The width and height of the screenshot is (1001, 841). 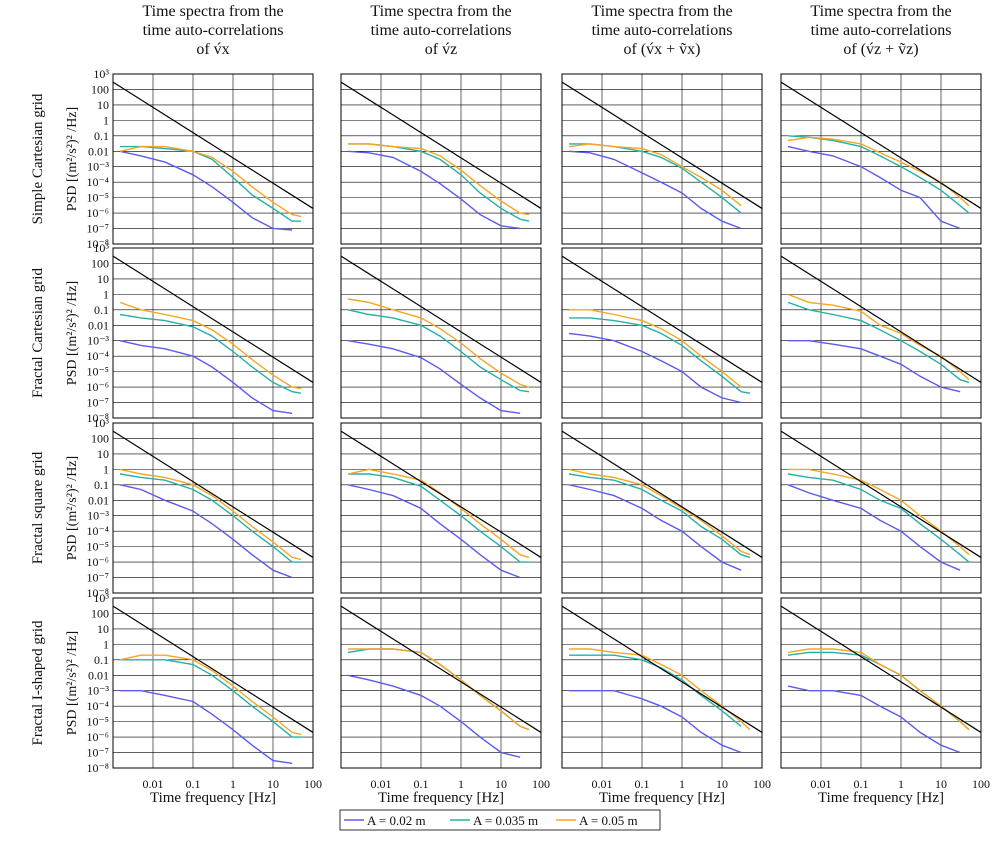 What do you see at coordinates (38, 507) in the screenshot?
I see `row-label: Fractal square grid` at bounding box center [38, 507].